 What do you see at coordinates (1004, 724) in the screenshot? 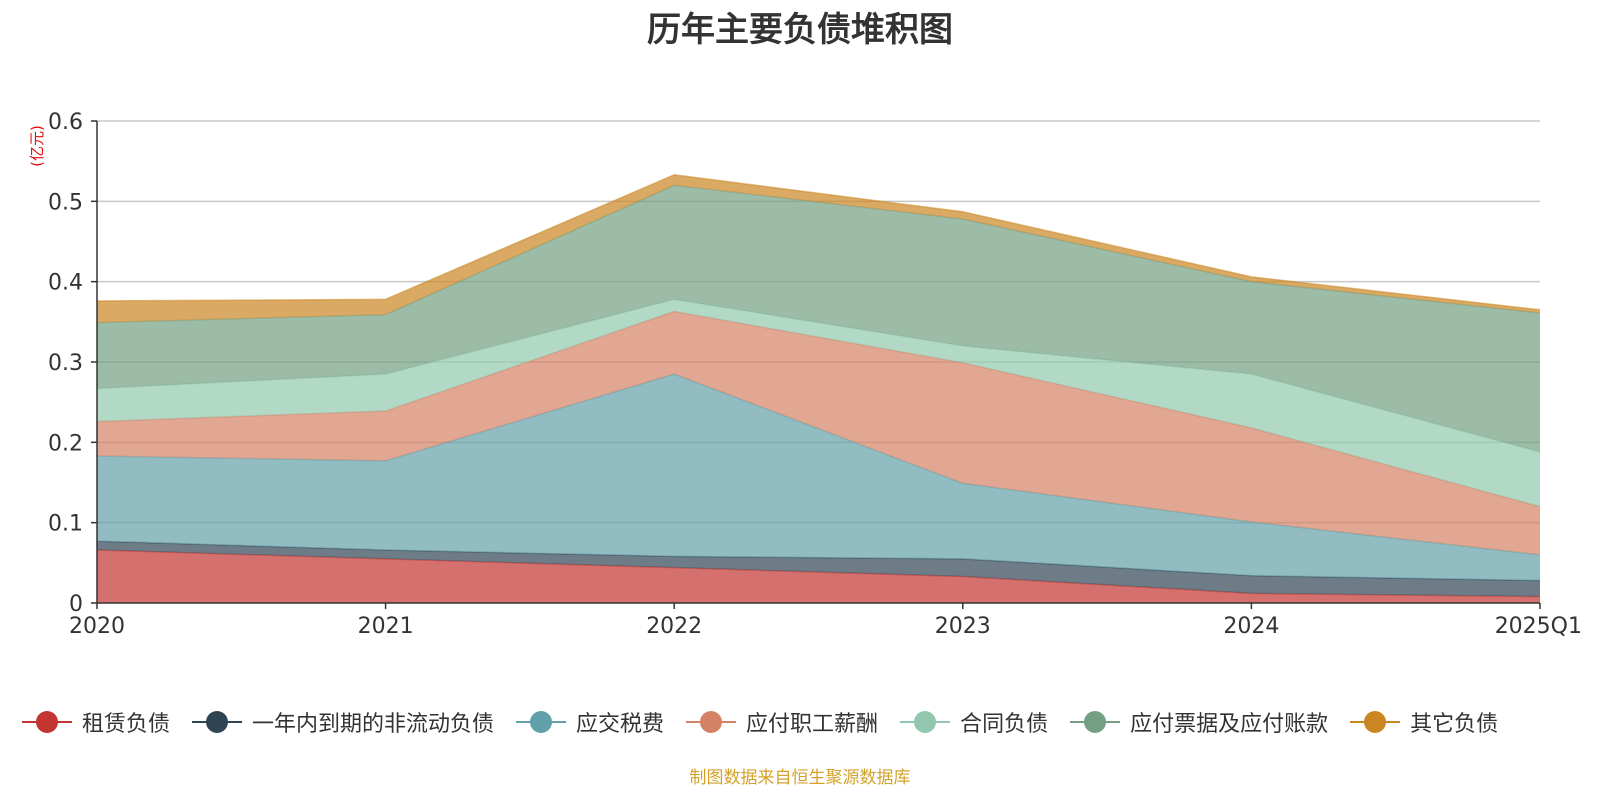
I see `legend-label: 合同负债` at bounding box center [1004, 724].